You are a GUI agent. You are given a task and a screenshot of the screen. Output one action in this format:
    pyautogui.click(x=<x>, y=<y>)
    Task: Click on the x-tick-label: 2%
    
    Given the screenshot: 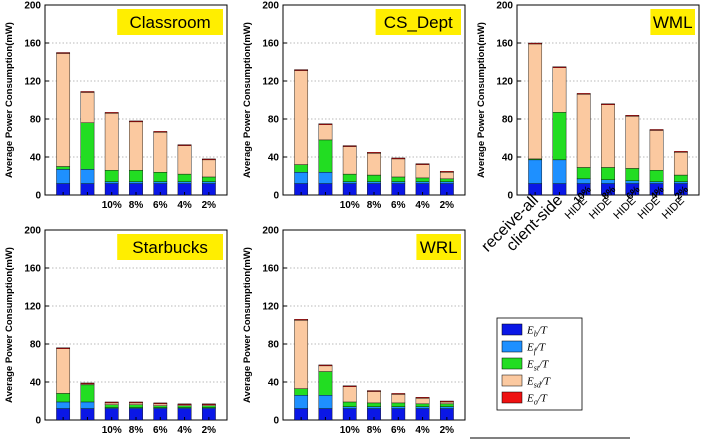 What is the action you would take?
    pyautogui.click(x=447, y=430)
    